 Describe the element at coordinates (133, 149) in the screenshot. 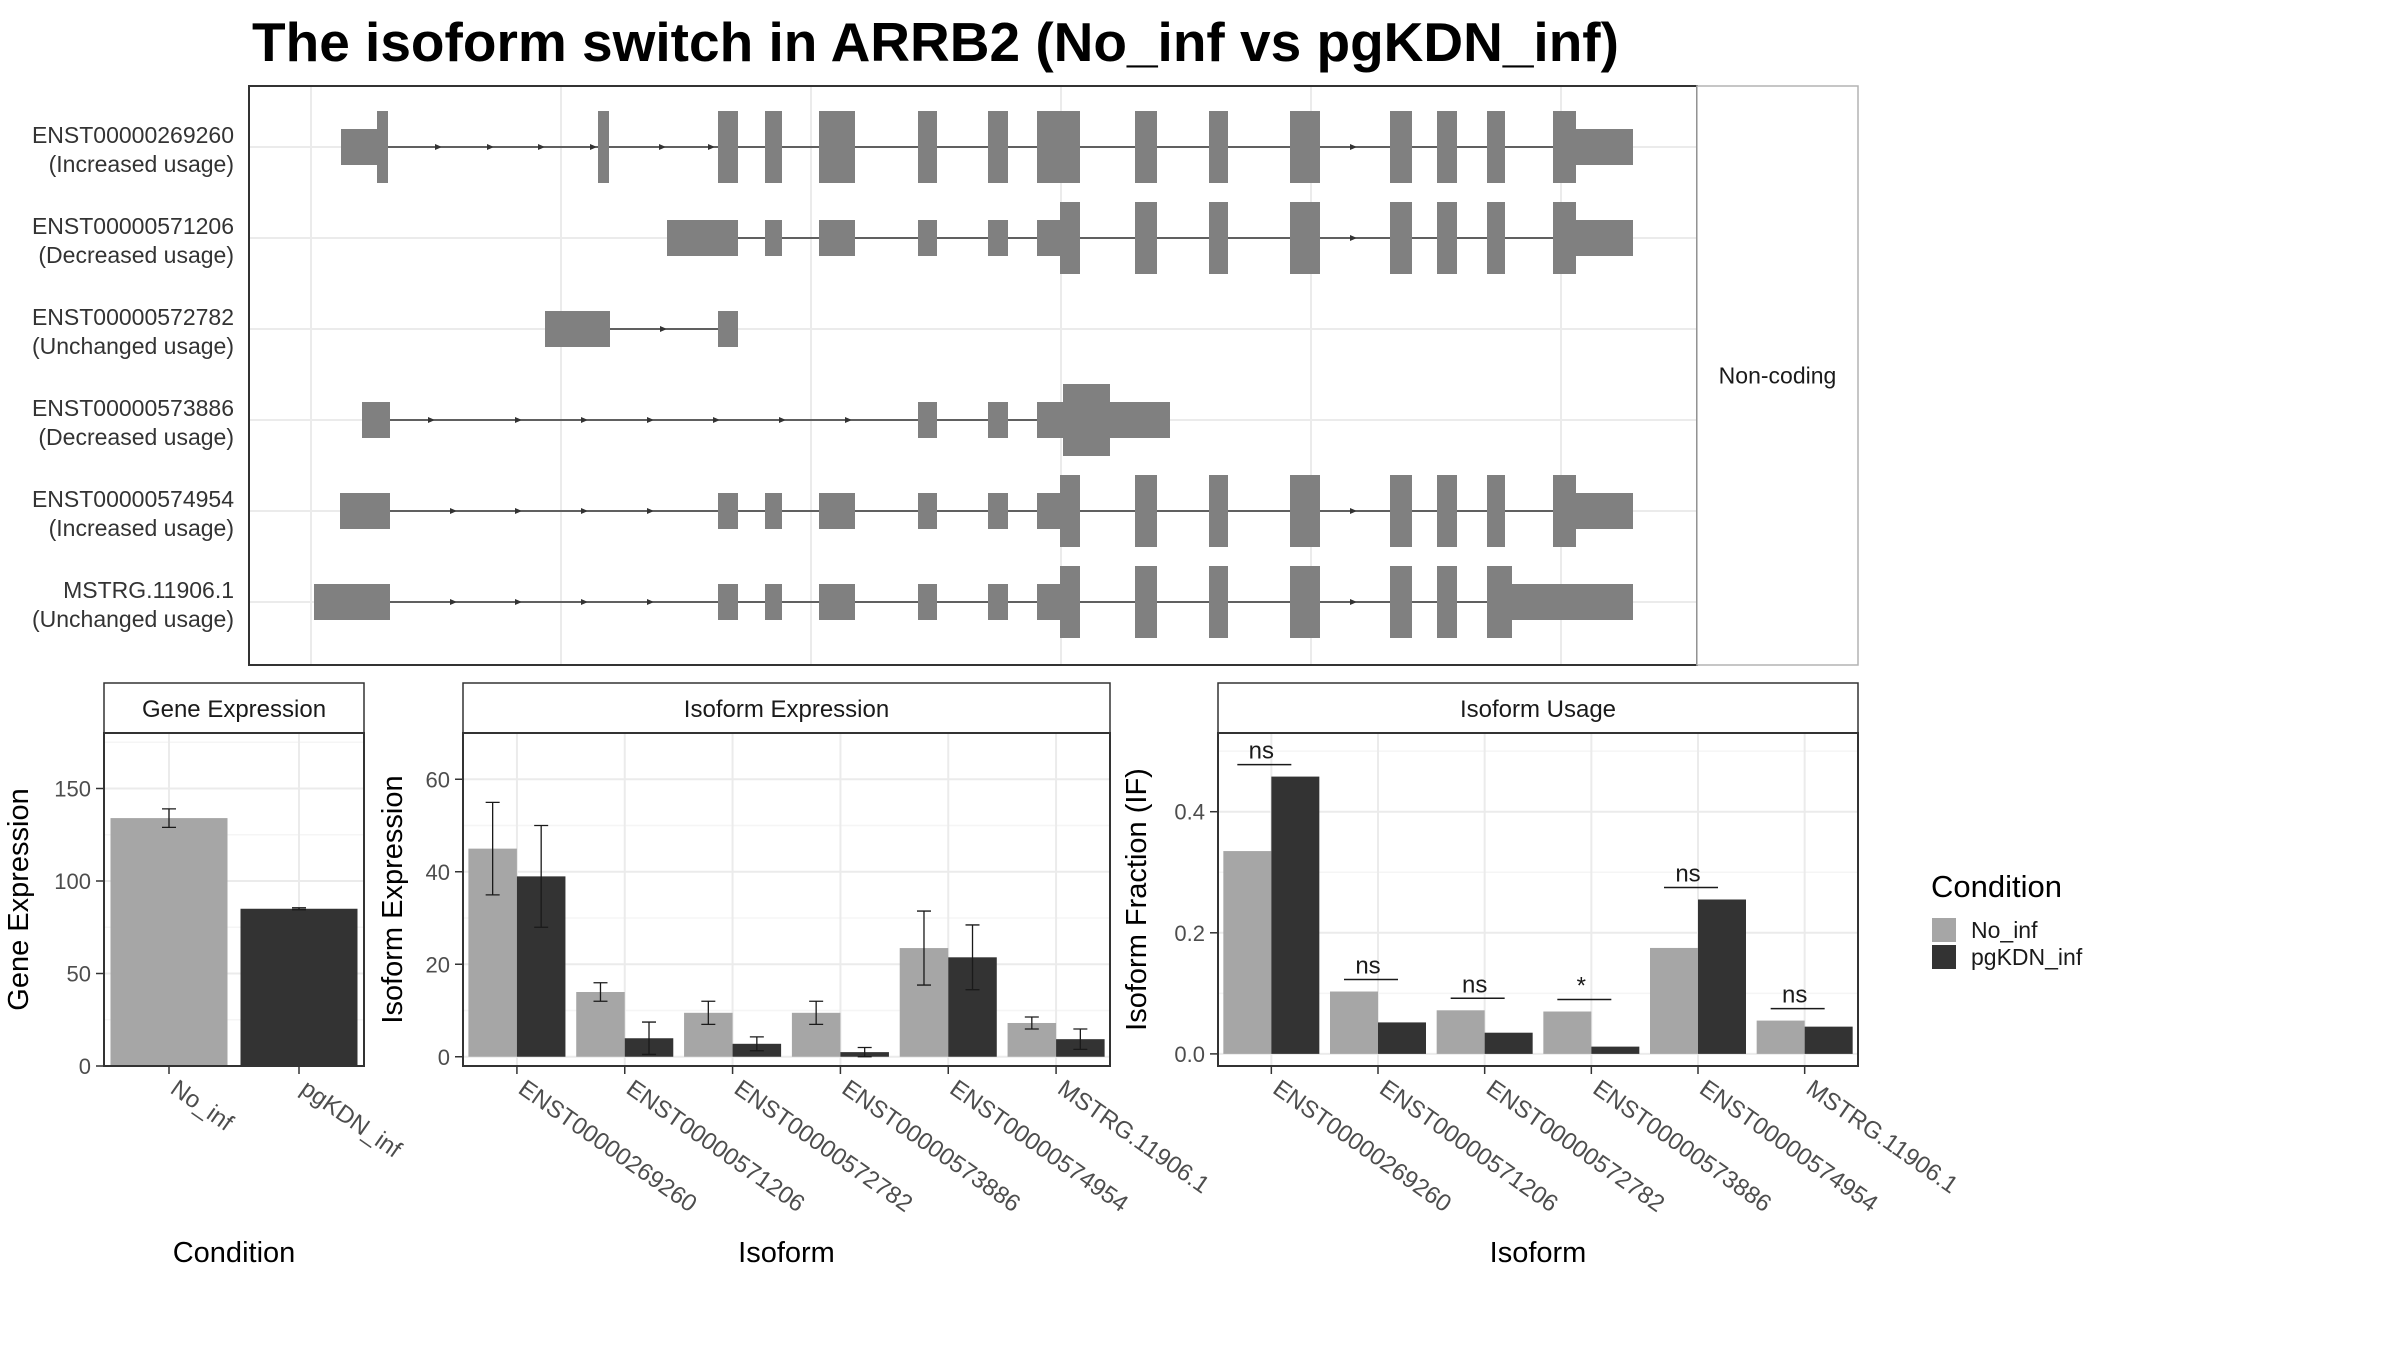

I see `isoform-row-label: ENST00000269260 (Increased usage)` at that location.